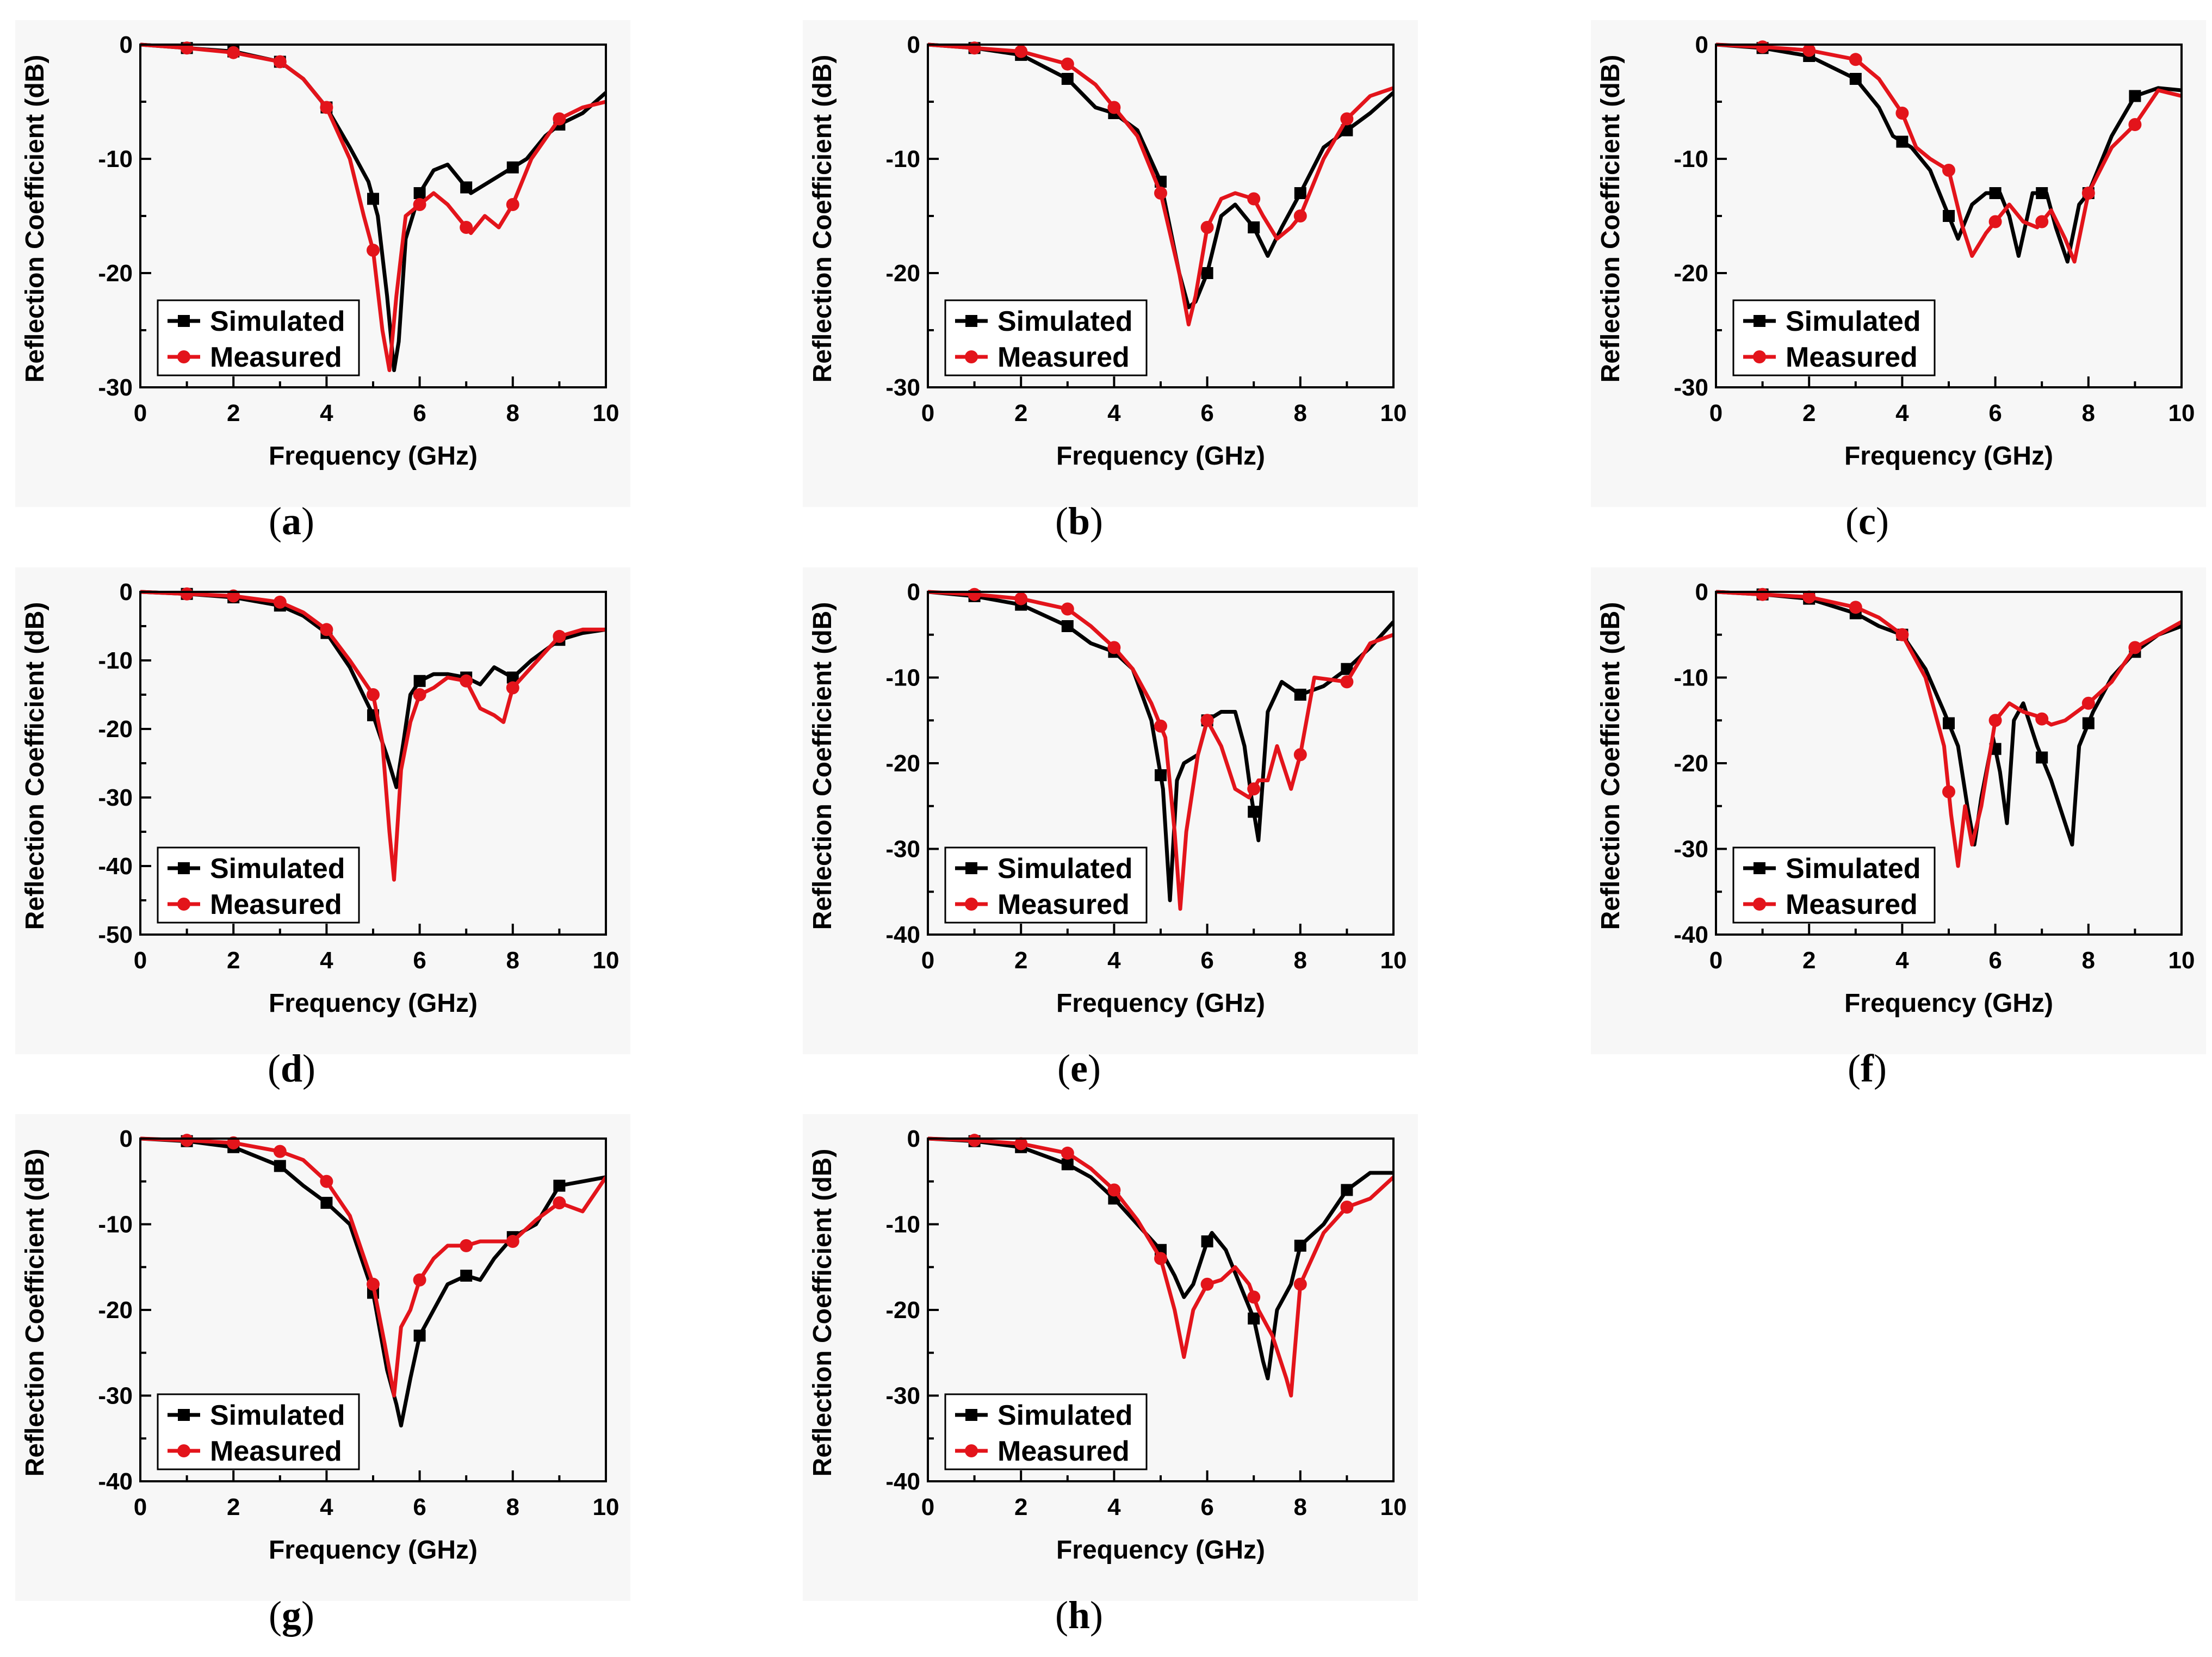 This screenshot has height=1657, width=2212. I want to click on series-line-measured, so click(373, 1267).